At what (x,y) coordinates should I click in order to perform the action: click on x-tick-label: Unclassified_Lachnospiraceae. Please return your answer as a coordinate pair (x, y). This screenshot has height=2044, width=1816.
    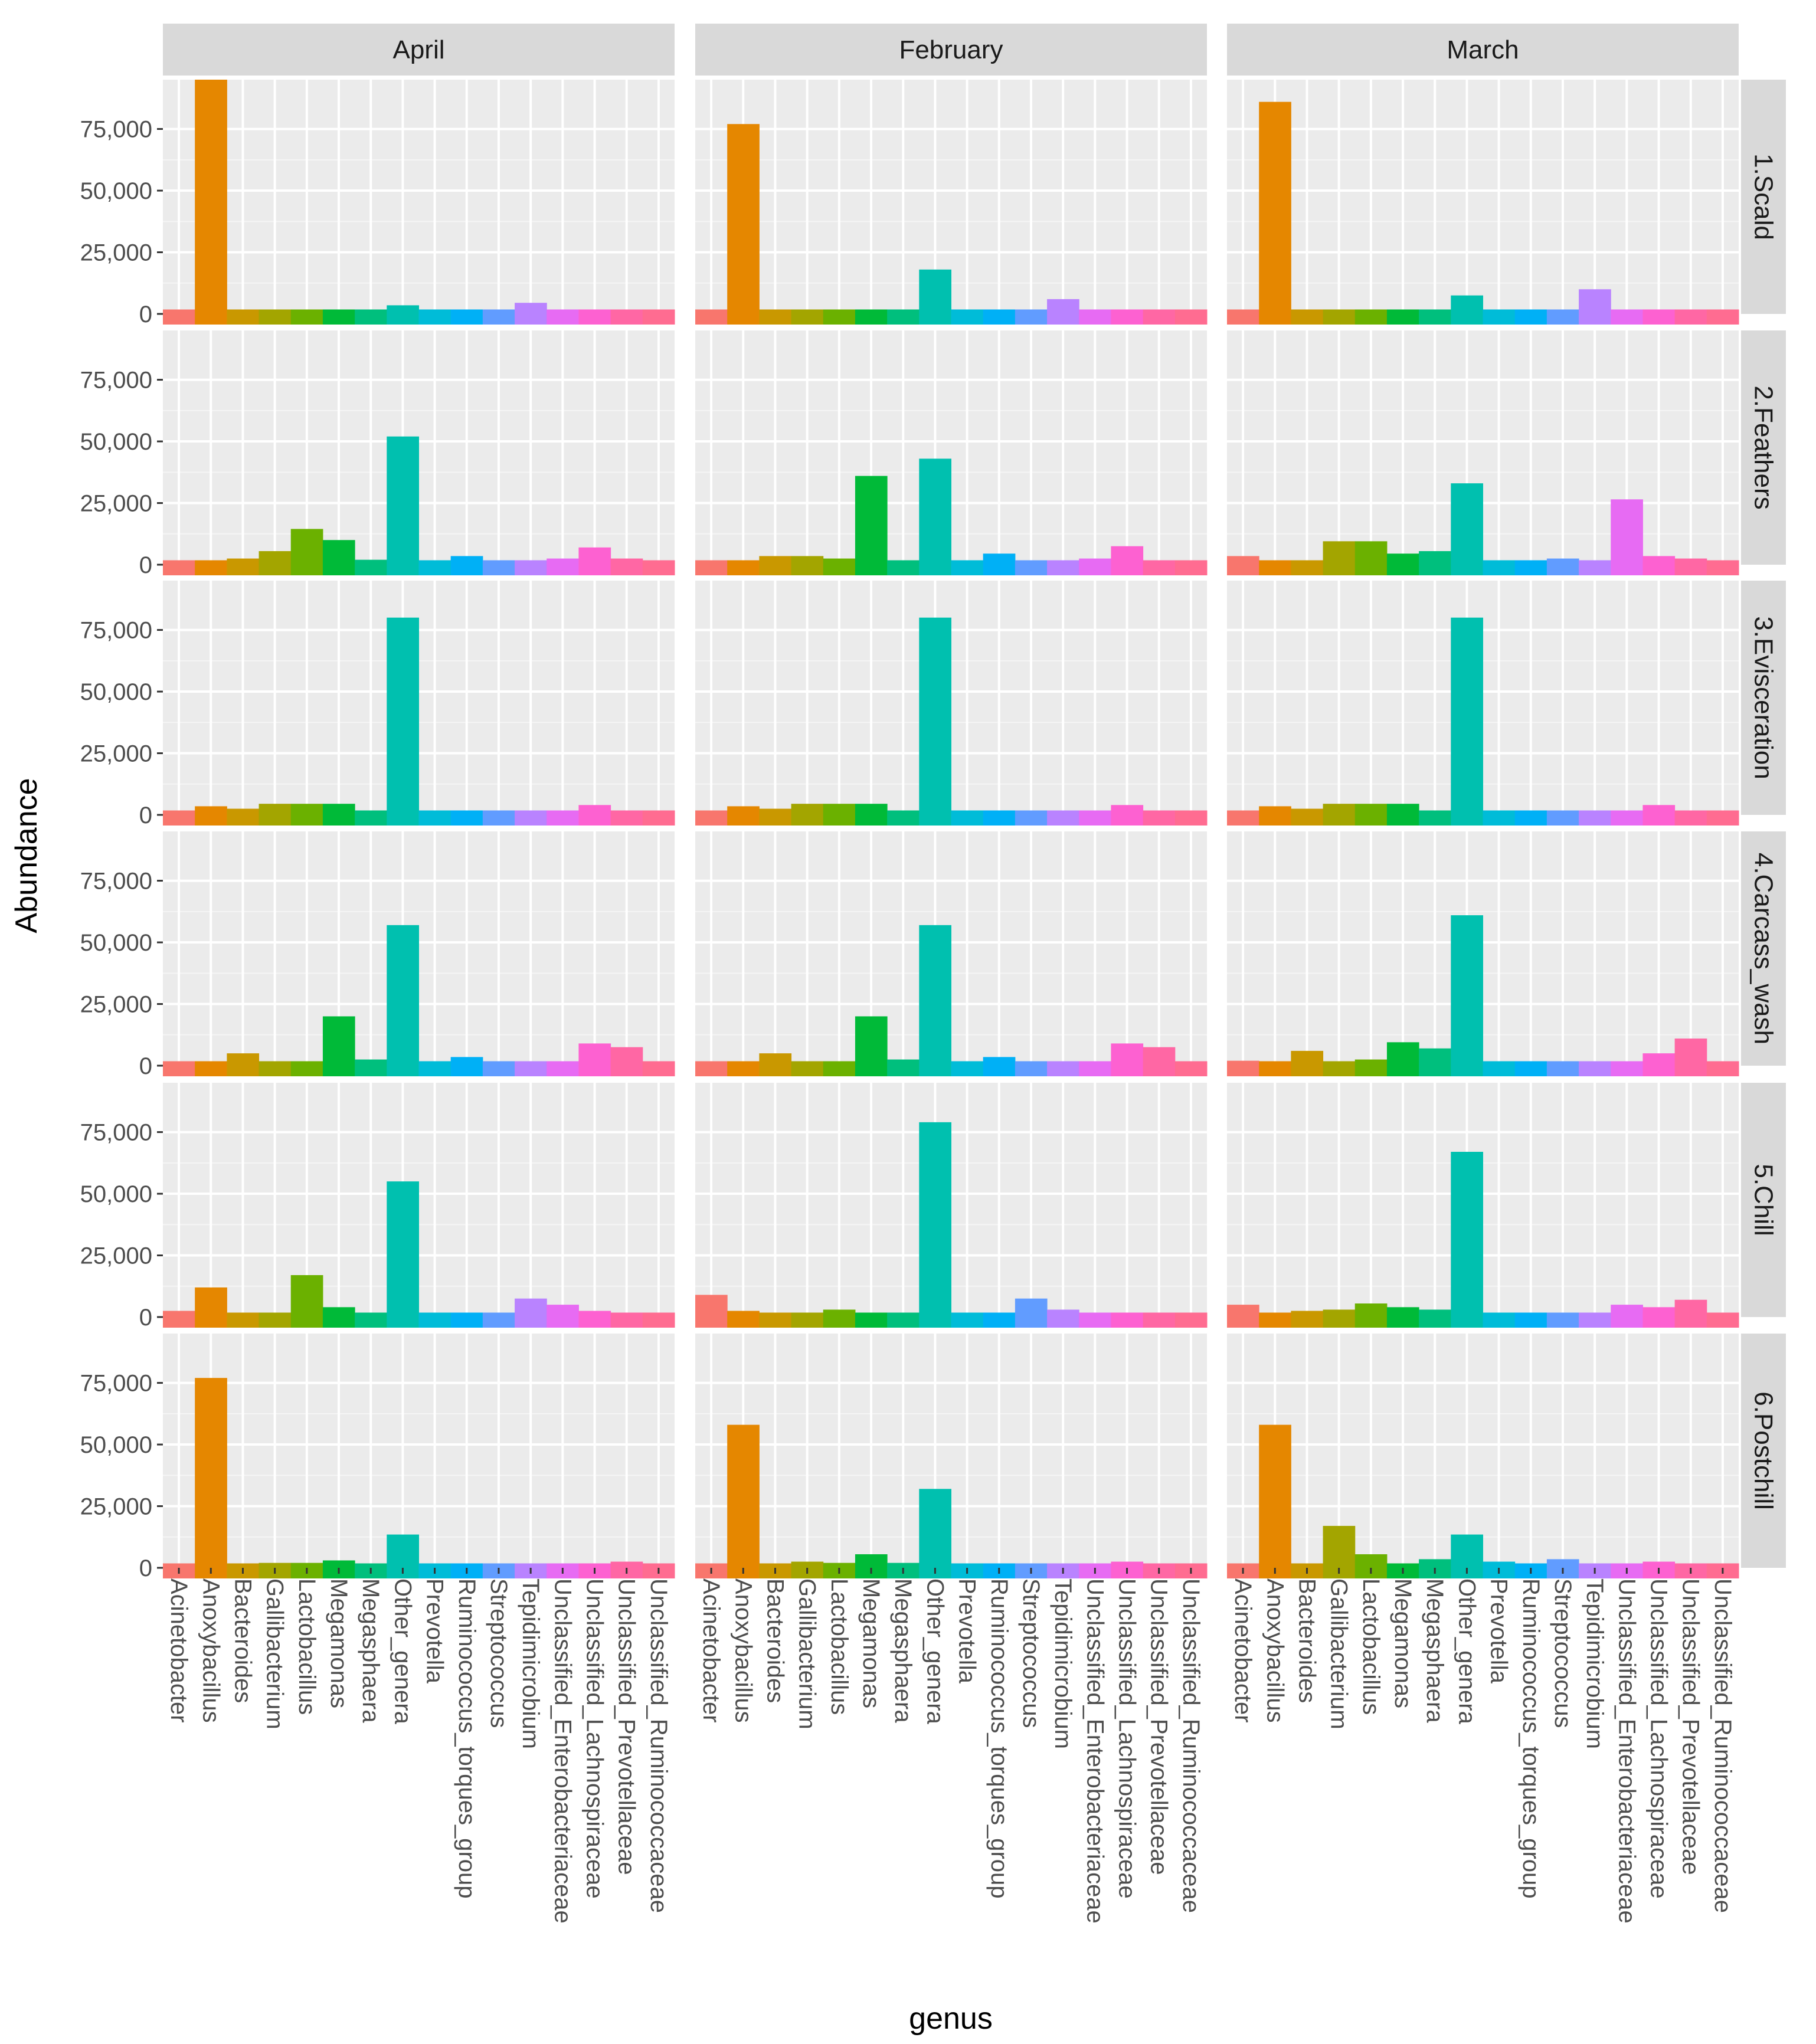
    Looking at the image, I should click on (1127, 1738).